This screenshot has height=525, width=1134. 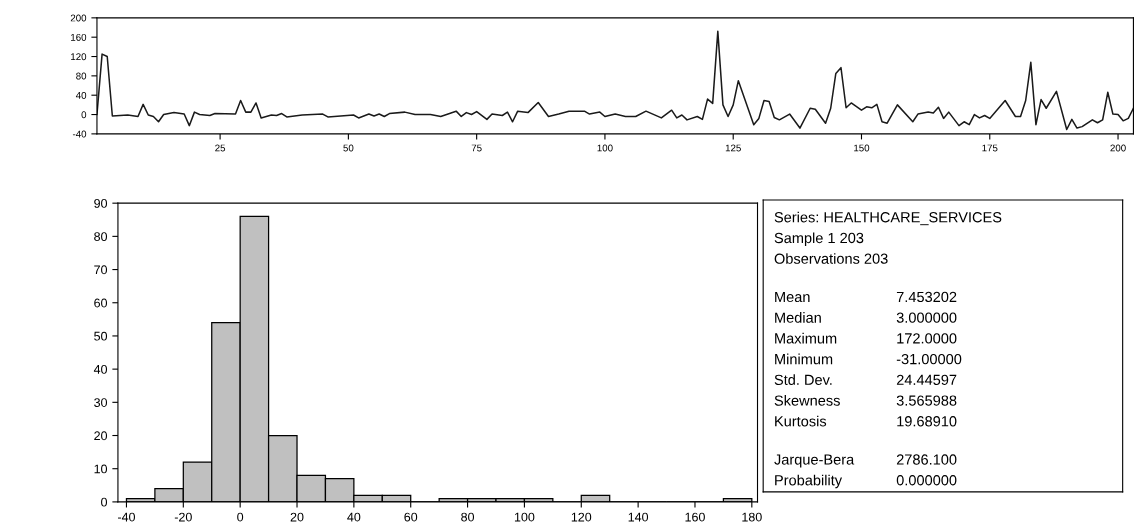 What do you see at coordinates (866, 297) in the screenshot?
I see `text: Mean 7.453202` at bounding box center [866, 297].